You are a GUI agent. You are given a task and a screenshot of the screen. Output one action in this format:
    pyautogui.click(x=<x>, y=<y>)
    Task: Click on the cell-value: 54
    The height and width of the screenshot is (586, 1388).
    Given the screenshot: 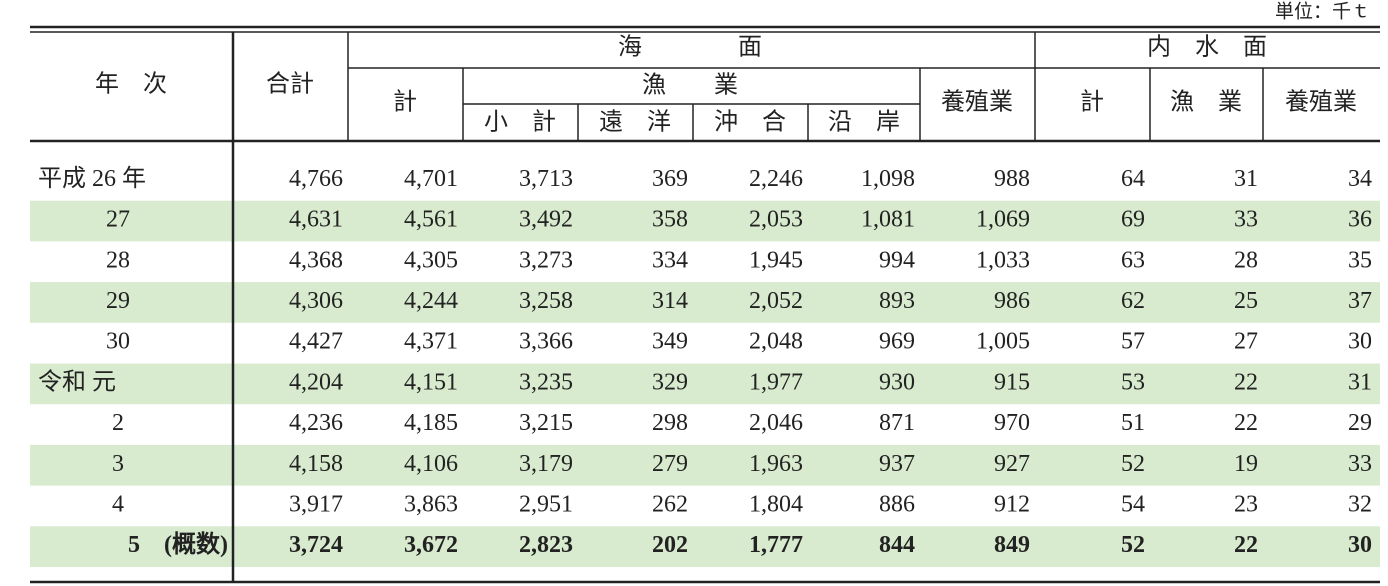 What is the action you would take?
    pyautogui.click(x=1133, y=504)
    